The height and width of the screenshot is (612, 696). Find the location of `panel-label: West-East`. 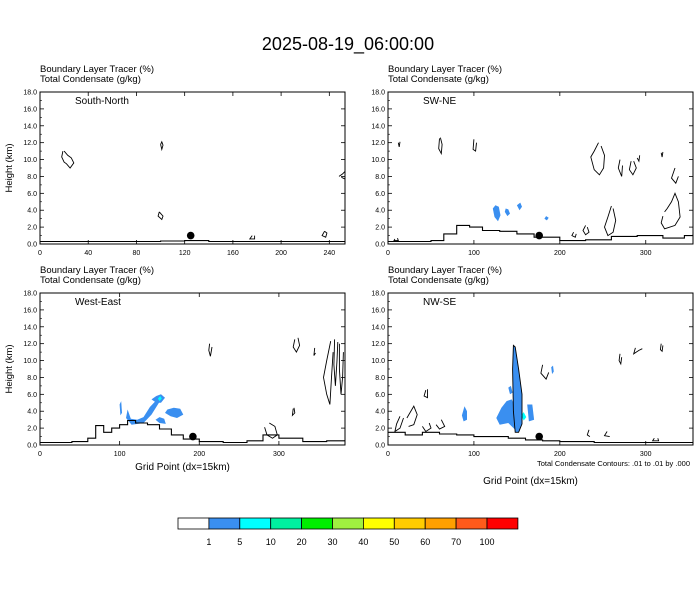

panel-label: West-East is located at coordinates (98, 302).